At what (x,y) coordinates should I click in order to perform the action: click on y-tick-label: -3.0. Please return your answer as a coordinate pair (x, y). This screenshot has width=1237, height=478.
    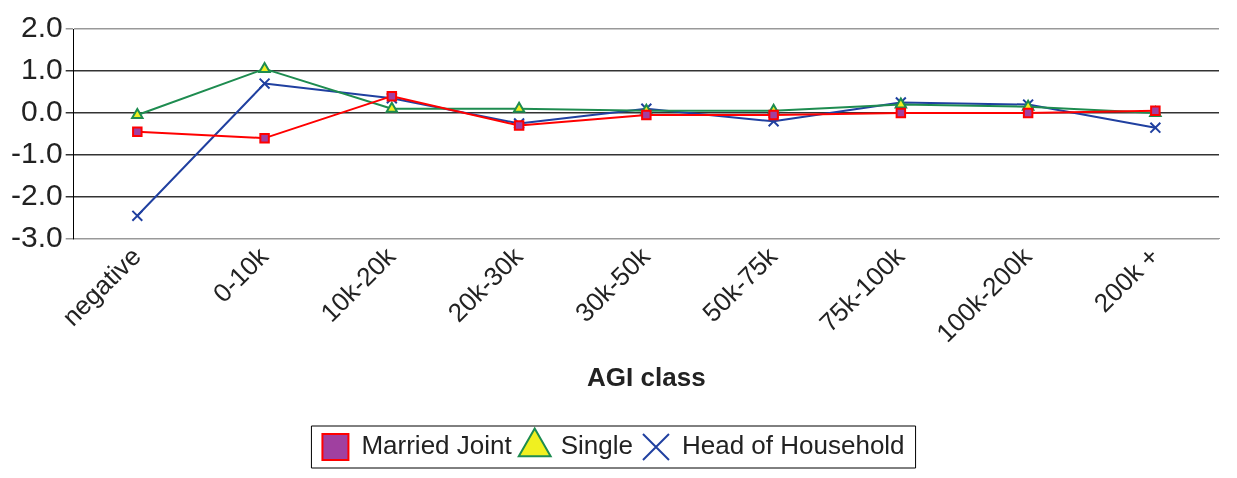
    Looking at the image, I should click on (36, 237).